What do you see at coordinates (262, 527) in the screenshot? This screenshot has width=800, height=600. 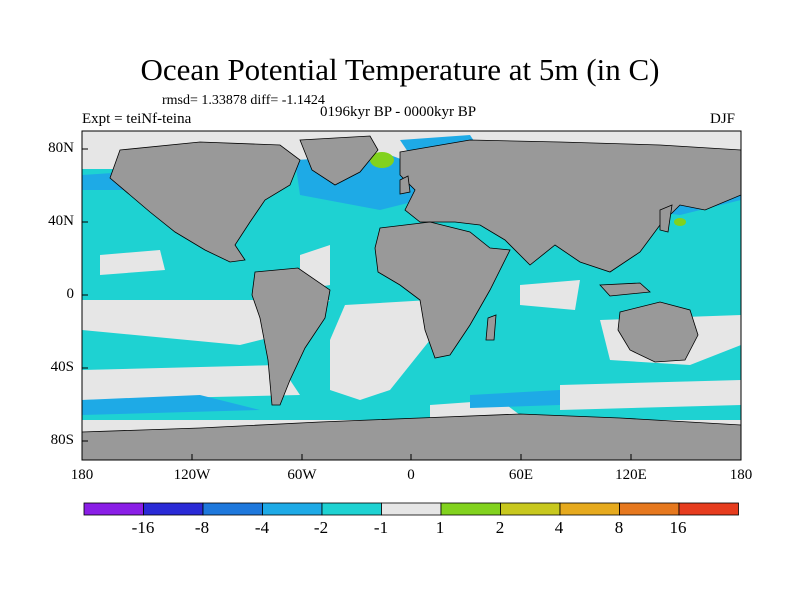 I see `colorbar-label: -4` at bounding box center [262, 527].